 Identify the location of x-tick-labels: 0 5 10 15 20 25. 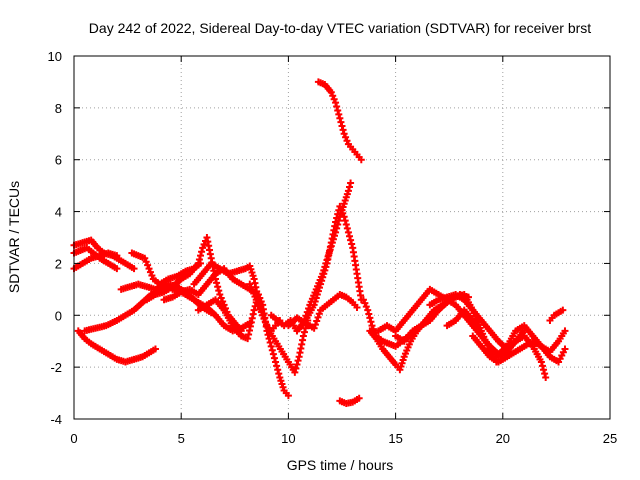
(343, 438).